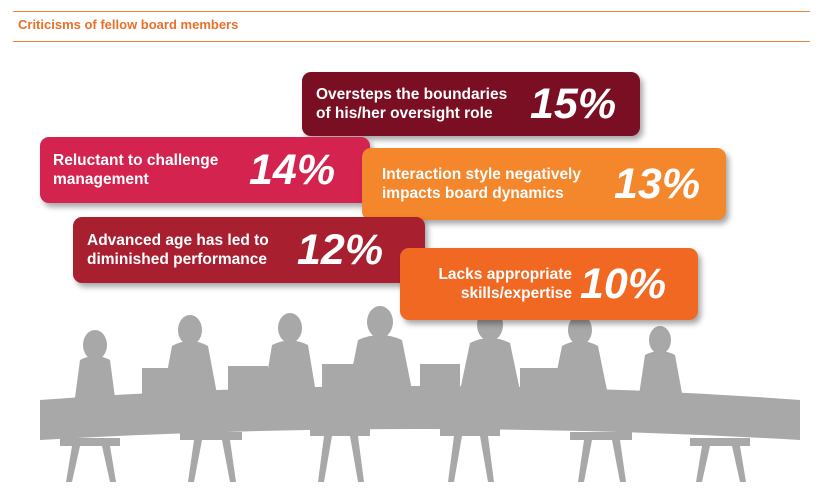 This screenshot has width=824, height=498. Describe the element at coordinates (657, 183) in the screenshot. I see `criticism-percent: 13%` at that location.